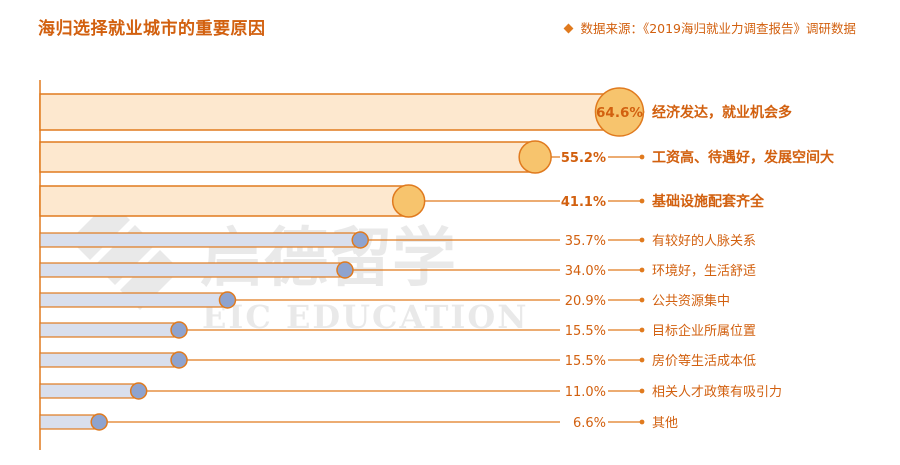  What do you see at coordinates (589, 423) in the screenshot?
I see `value-label-10: 6.6%` at bounding box center [589, 423].